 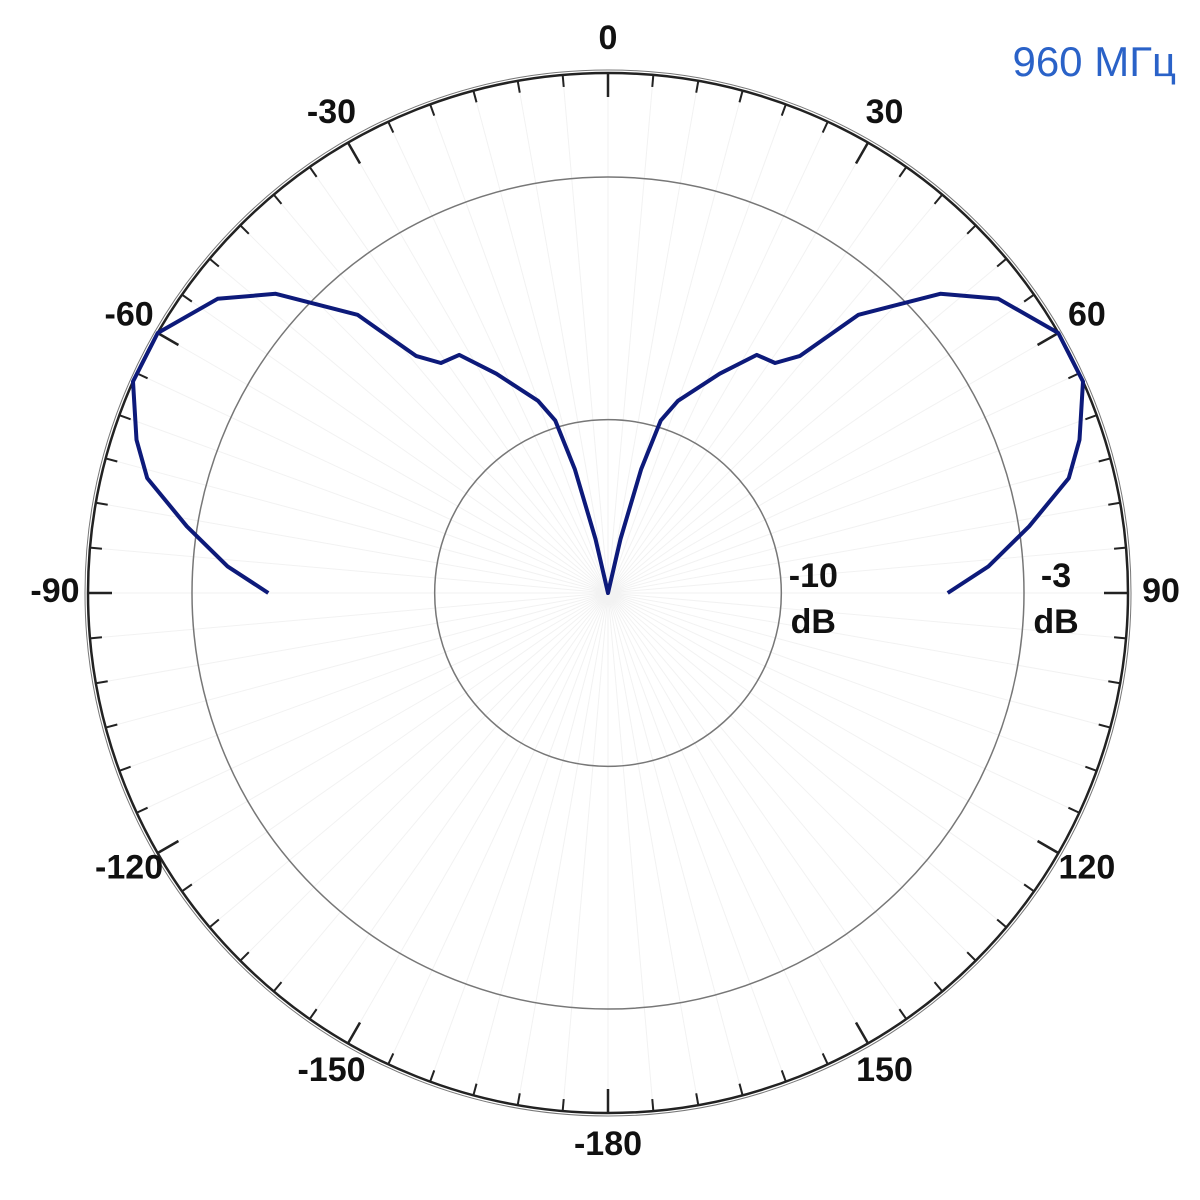 I want to click on theta-tick-label: -120, so click(x=129, y=867).